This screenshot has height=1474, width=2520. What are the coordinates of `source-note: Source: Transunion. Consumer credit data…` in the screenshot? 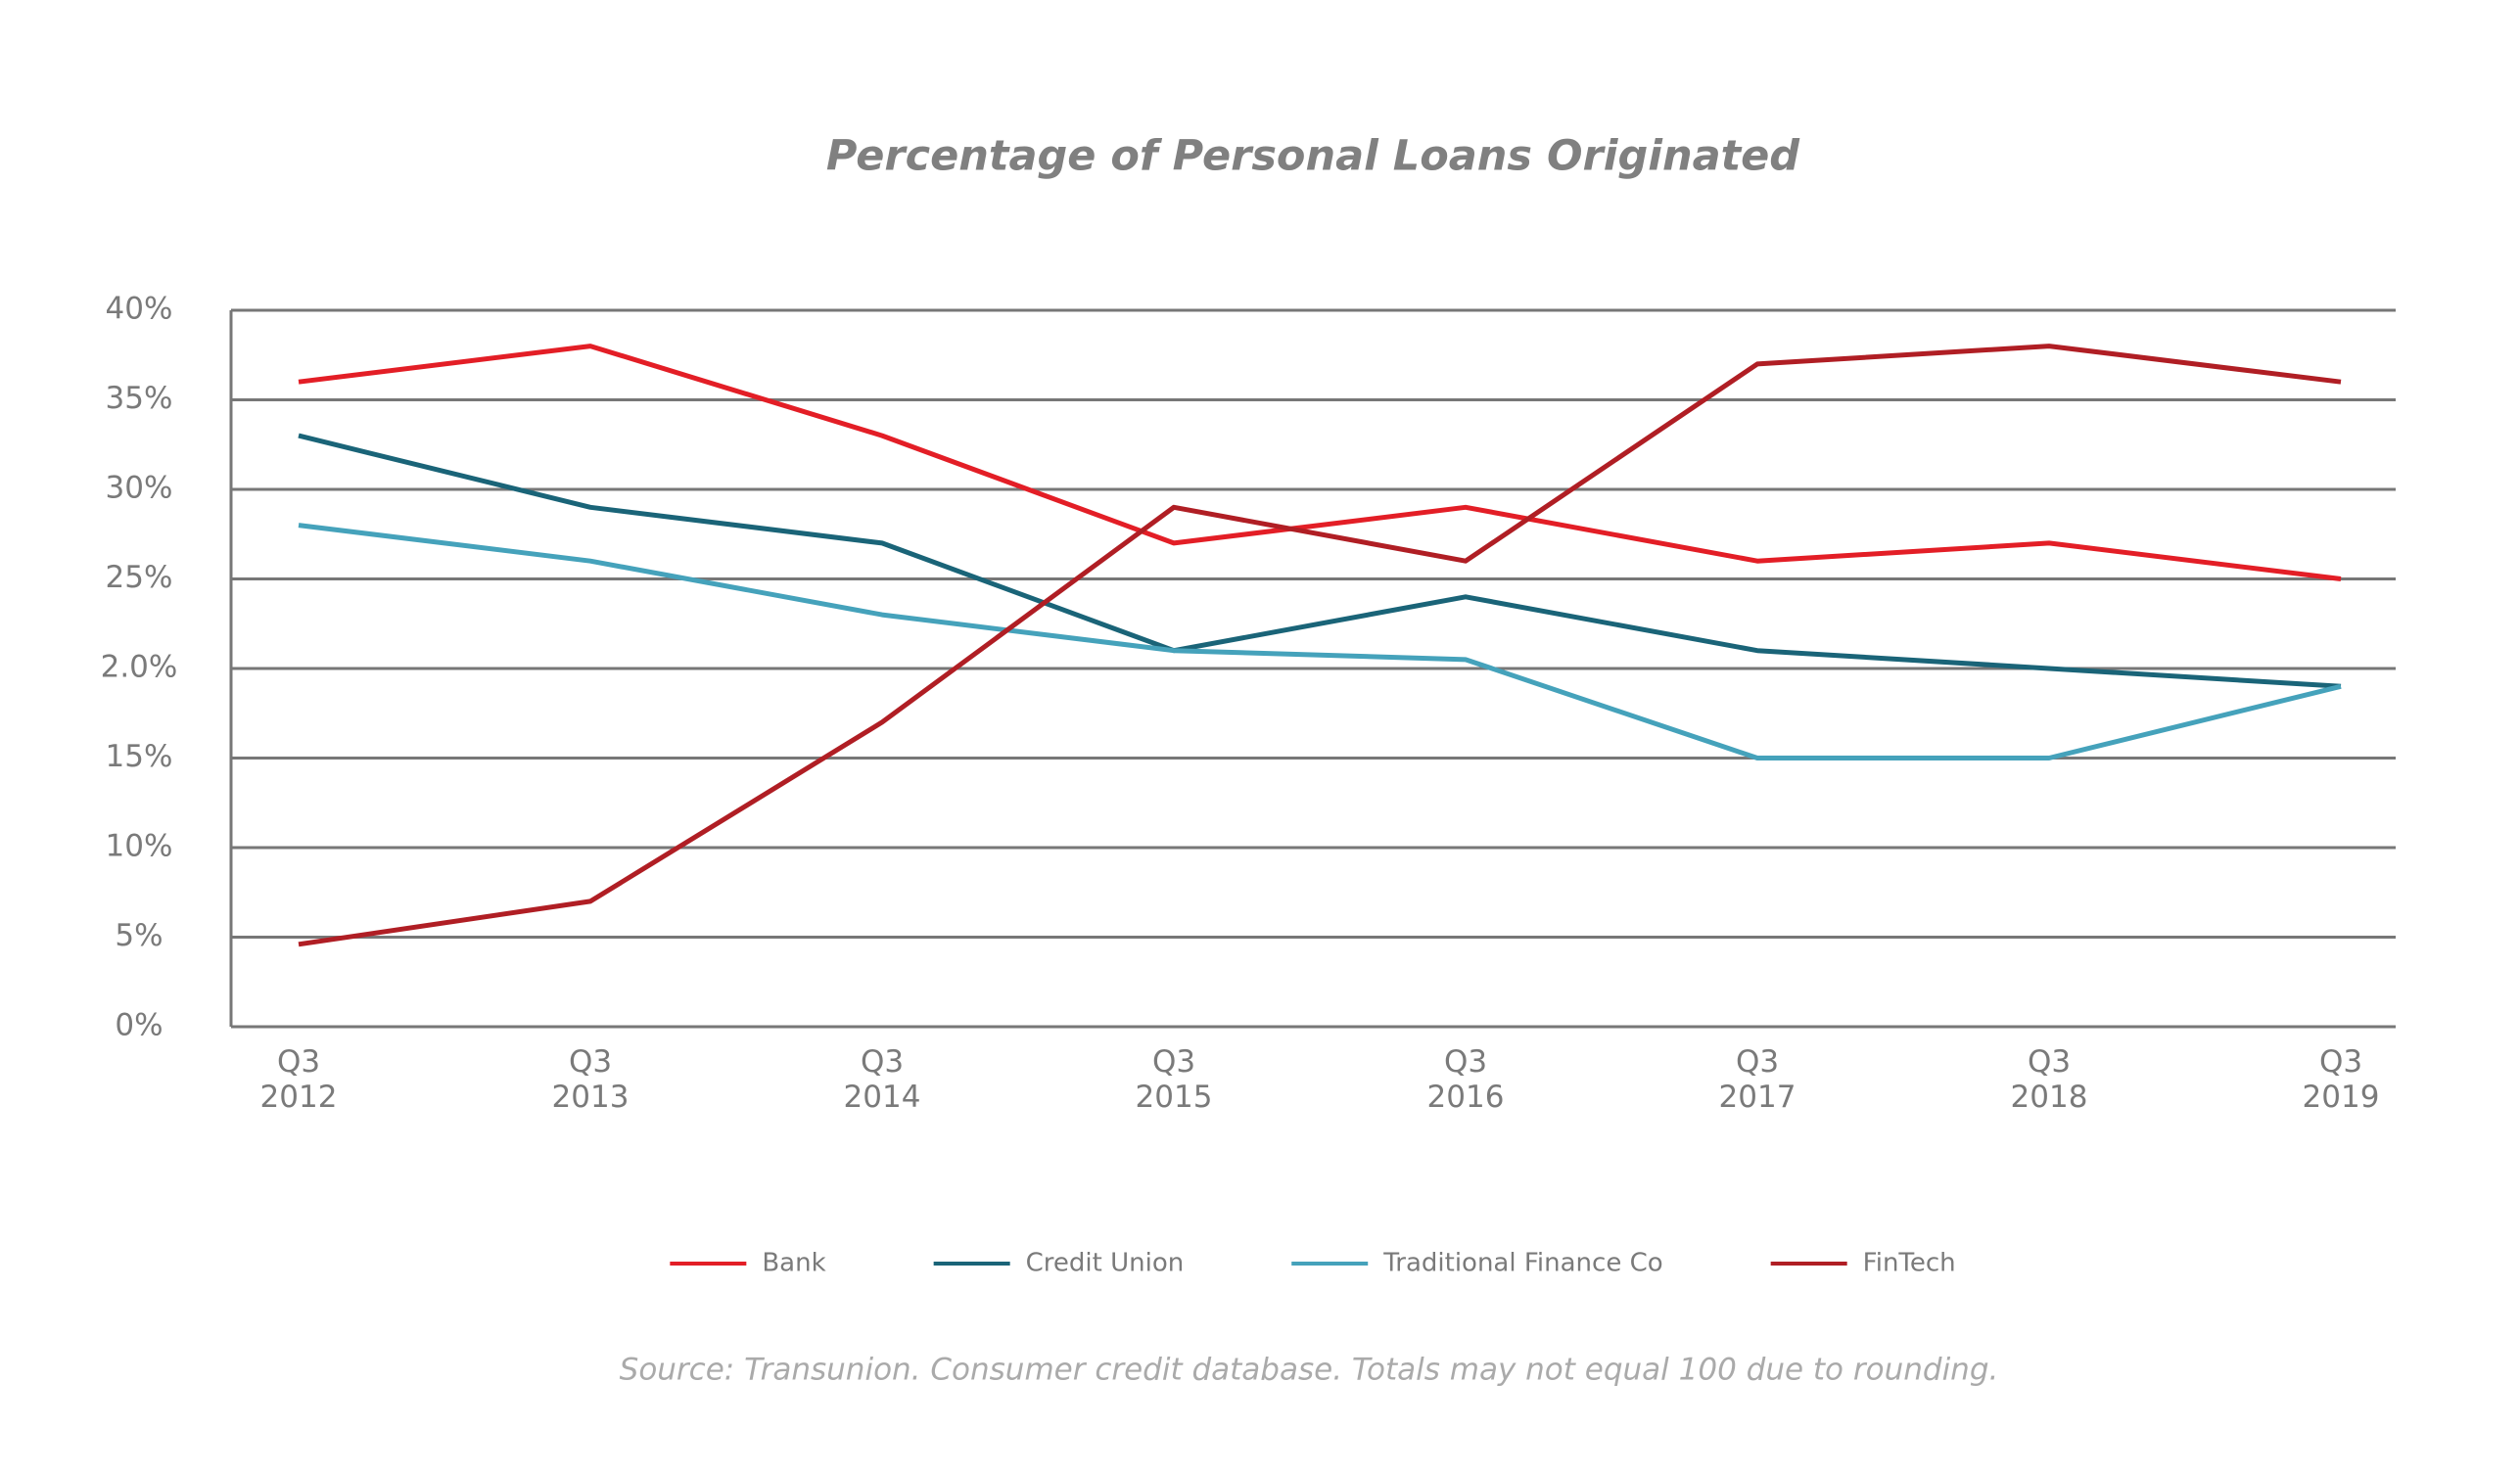 It's located at (1309, 1370).